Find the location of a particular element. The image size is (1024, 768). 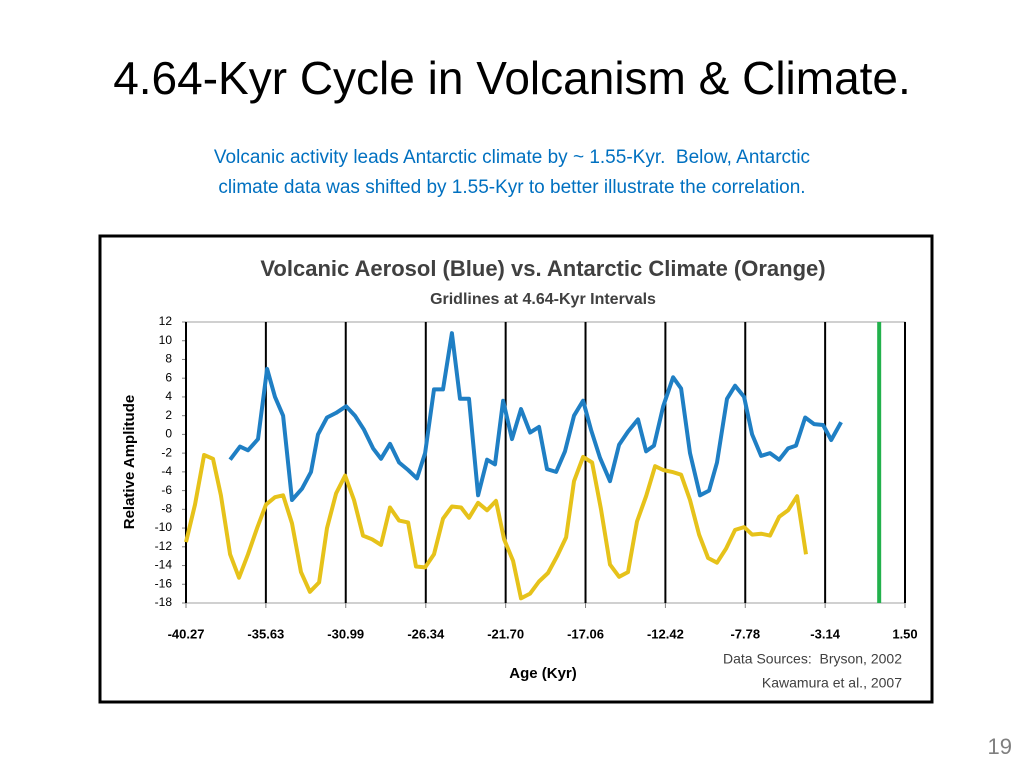

y-tick-label: 10 is located at coordinates (166, 340).